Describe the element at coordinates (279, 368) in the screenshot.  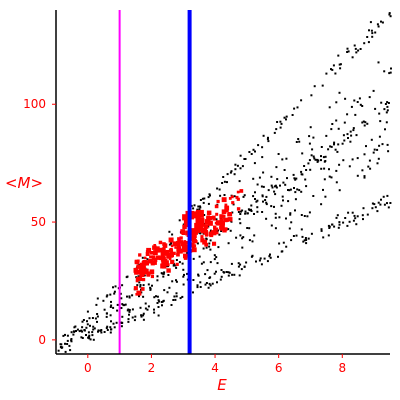
I see `x-tick-label: 6` at that location.